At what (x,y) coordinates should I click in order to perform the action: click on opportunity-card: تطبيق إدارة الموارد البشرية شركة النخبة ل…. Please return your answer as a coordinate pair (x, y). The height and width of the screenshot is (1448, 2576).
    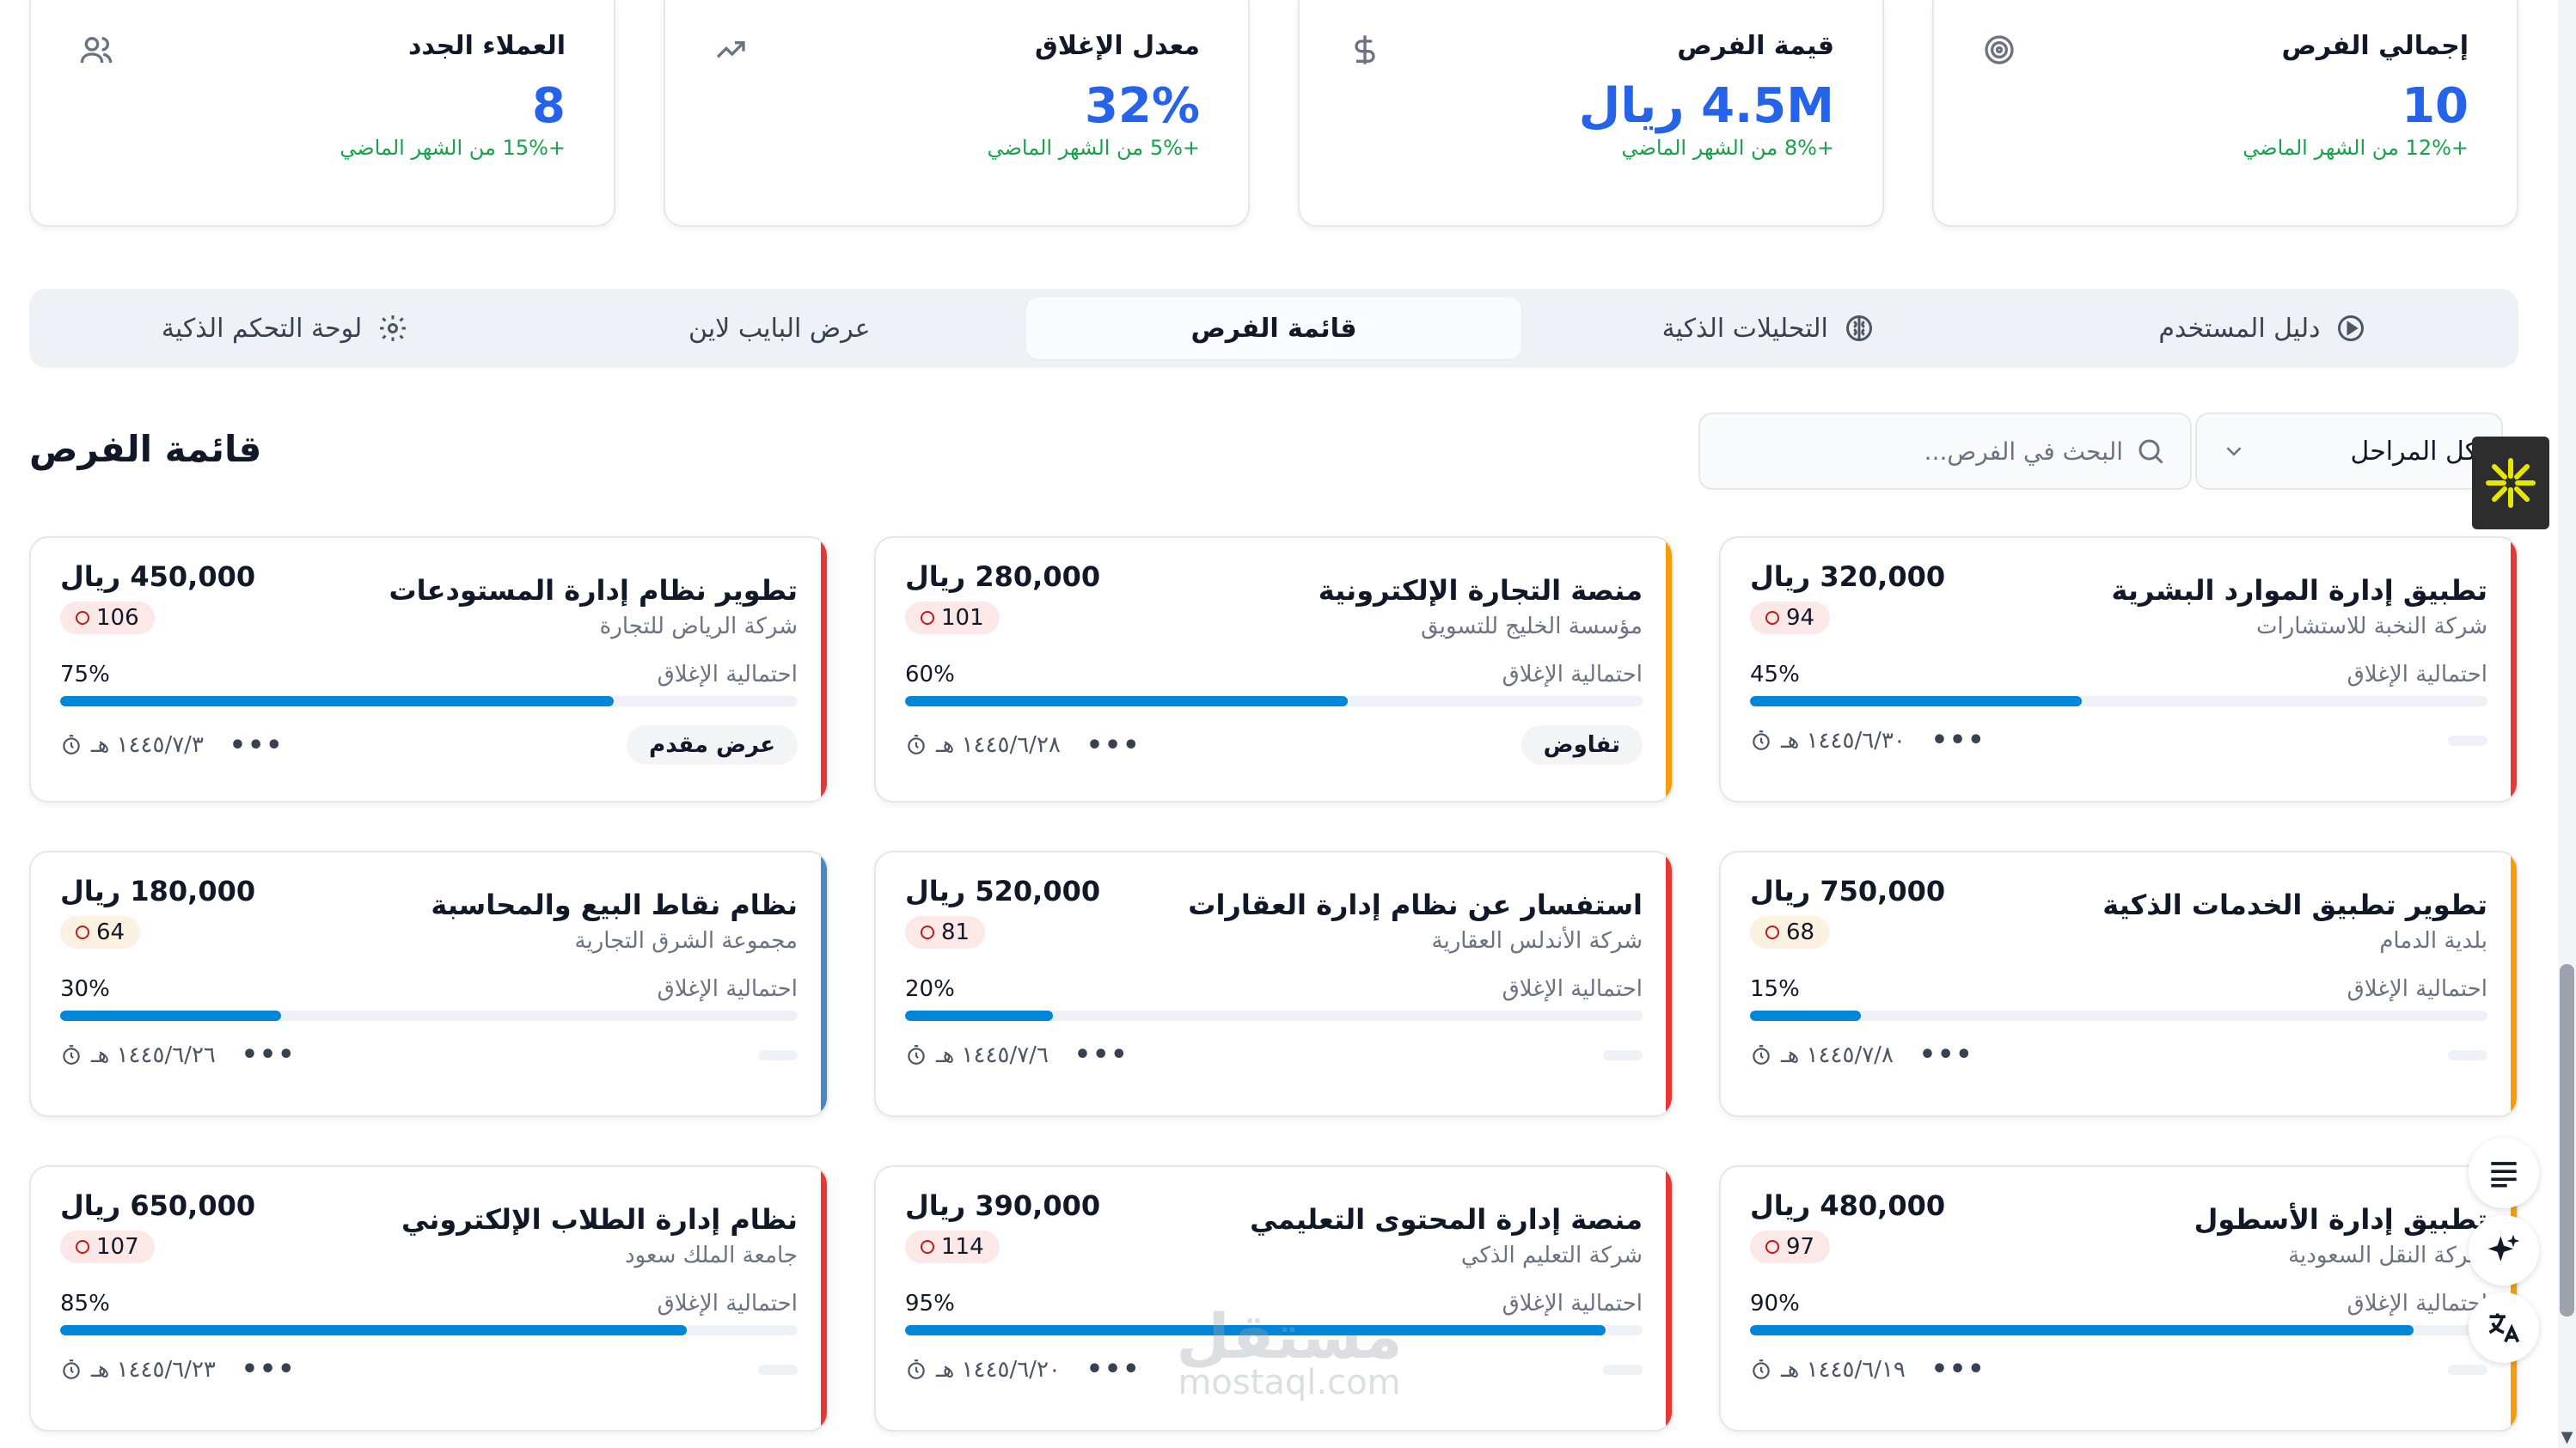
    Looking at the image, I should click on (2118, 669).